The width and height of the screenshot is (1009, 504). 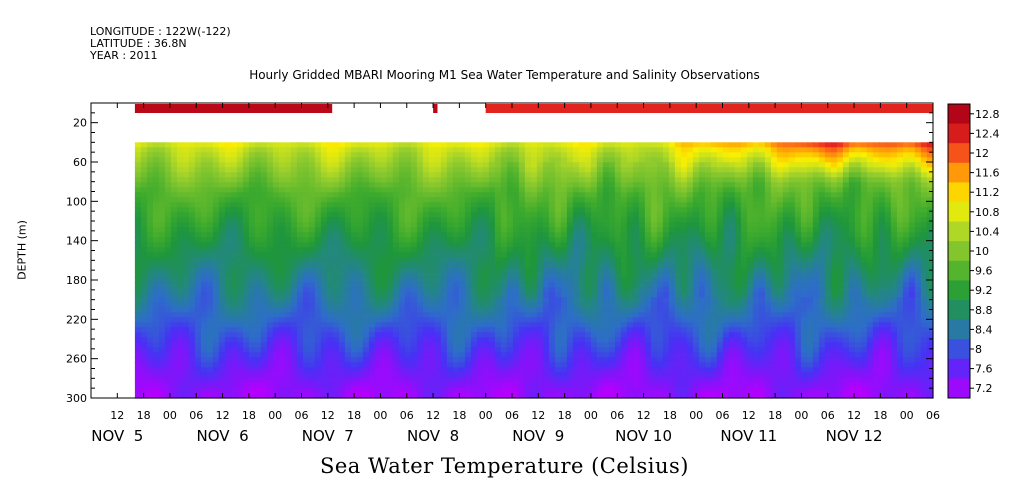 What do you see at coordinates (984, 369) in the screenshot?
I see `colorbar-label: 7.6` at bounding box center [984, 369].